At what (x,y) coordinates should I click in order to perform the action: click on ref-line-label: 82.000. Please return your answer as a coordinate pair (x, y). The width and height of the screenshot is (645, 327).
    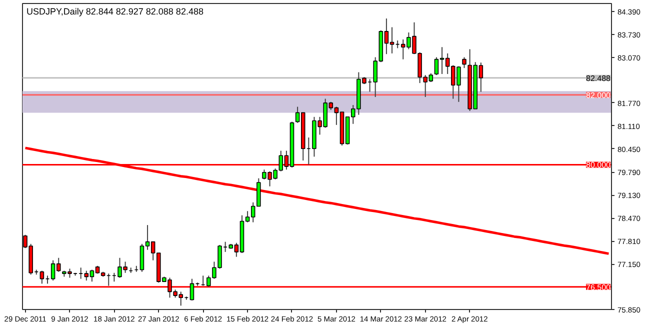
    Looking at the image, I should click on (599, 95).